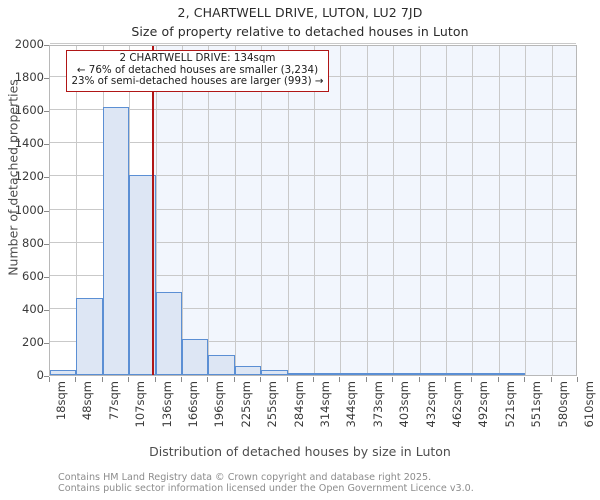 The height and width of the screenshot is (500, 600). I want to click on y-axis-tick-label: 600, so click(33, 275).